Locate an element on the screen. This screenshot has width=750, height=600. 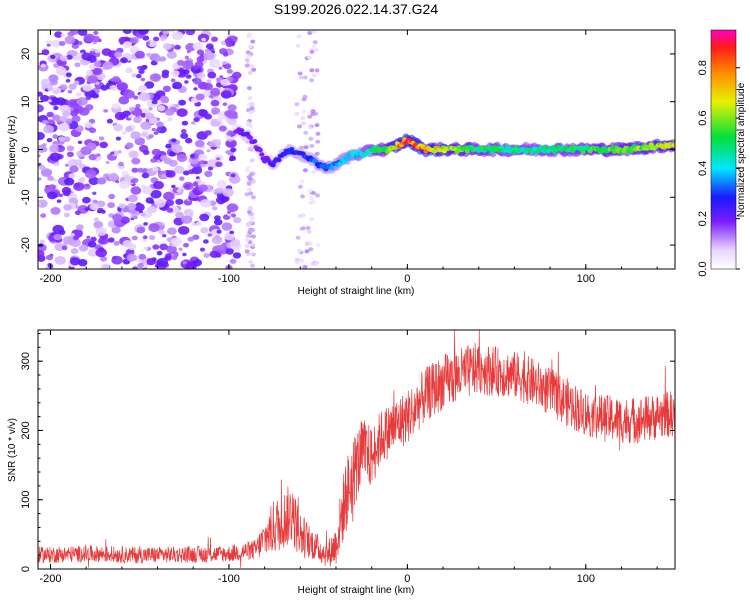
y-tick-label: 20 is located at coordinates (26, 54).